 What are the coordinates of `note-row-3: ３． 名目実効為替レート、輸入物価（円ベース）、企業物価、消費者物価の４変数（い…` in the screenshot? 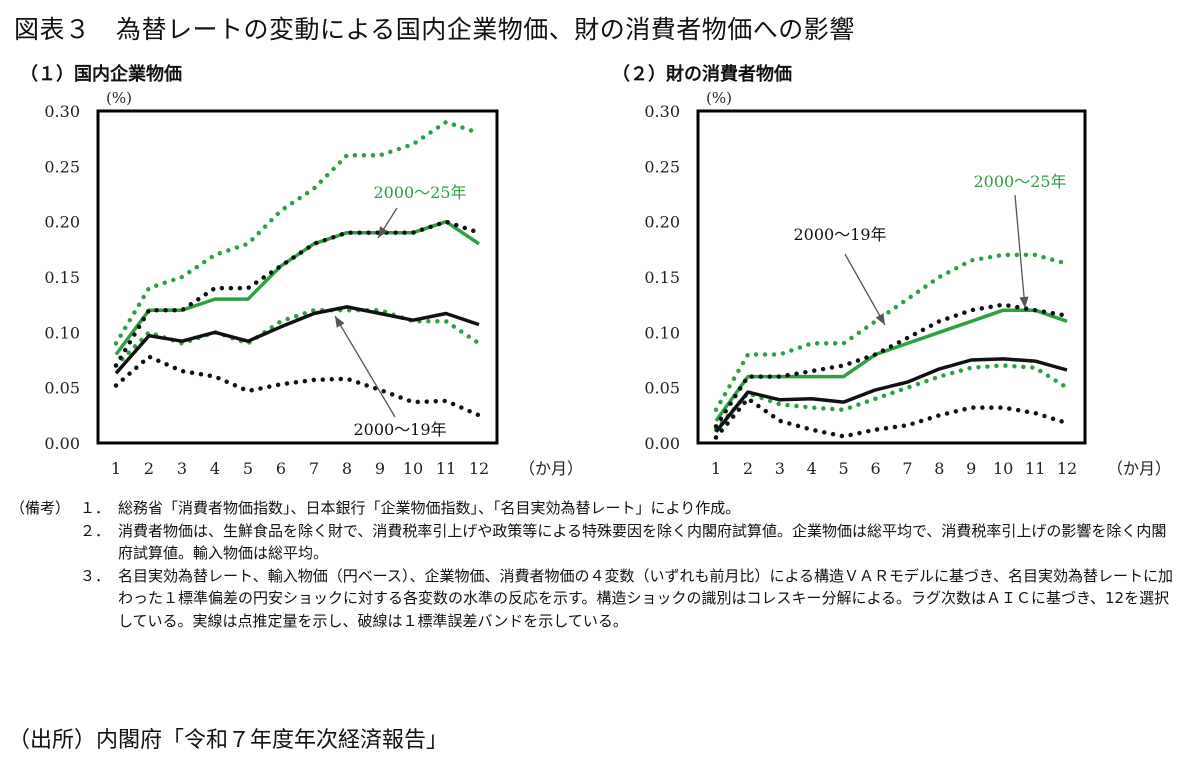 It's located at (592, 599).